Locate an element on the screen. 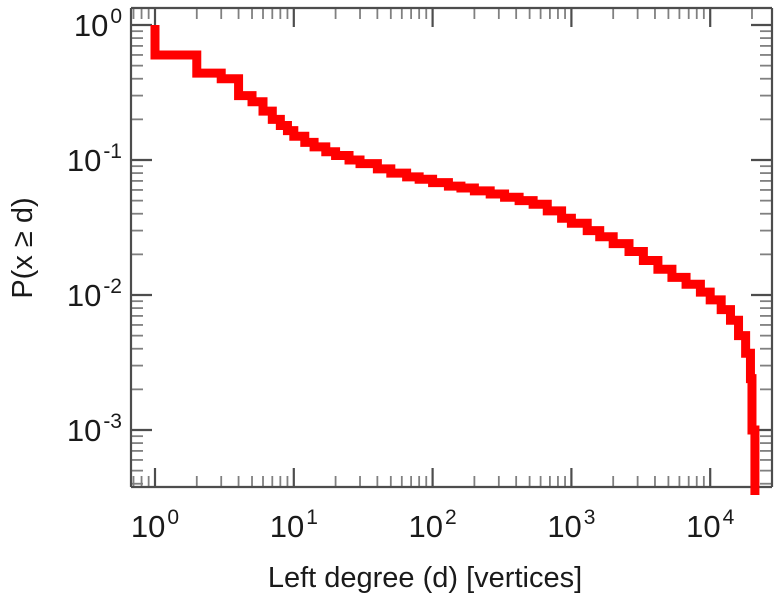 This screenshot has width=777, height=600. y-axis-title: P(x ≥ d) is located at coordinates (23, 247).